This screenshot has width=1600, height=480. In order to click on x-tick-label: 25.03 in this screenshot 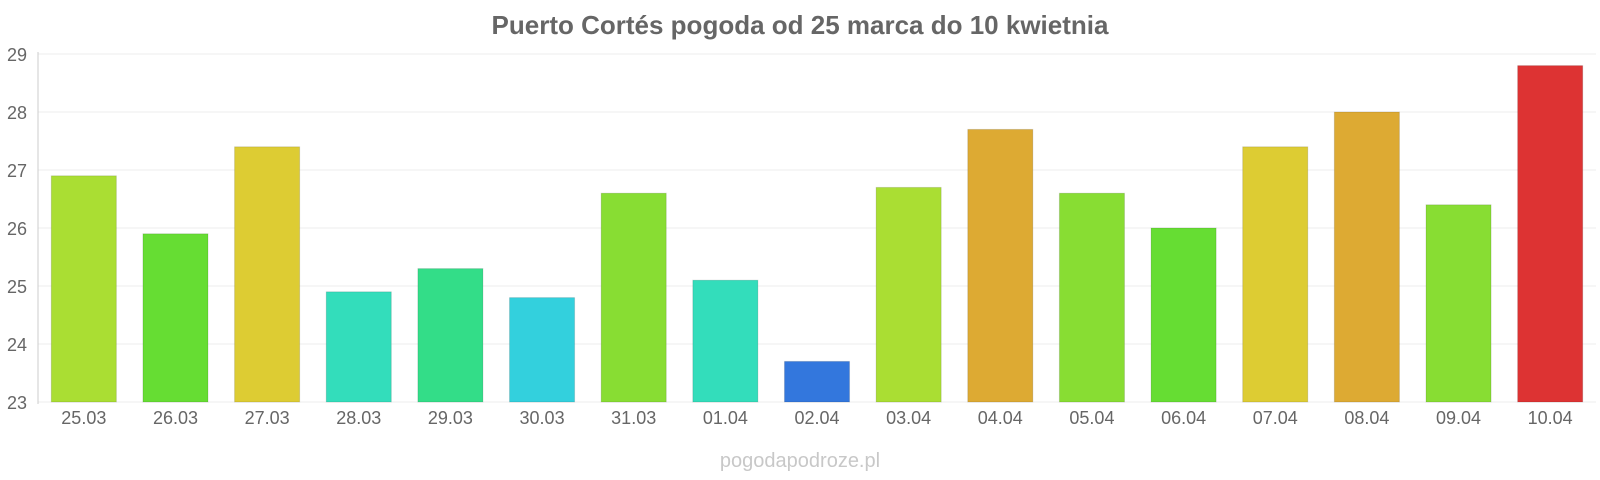, I will do `click(83, 418)`.